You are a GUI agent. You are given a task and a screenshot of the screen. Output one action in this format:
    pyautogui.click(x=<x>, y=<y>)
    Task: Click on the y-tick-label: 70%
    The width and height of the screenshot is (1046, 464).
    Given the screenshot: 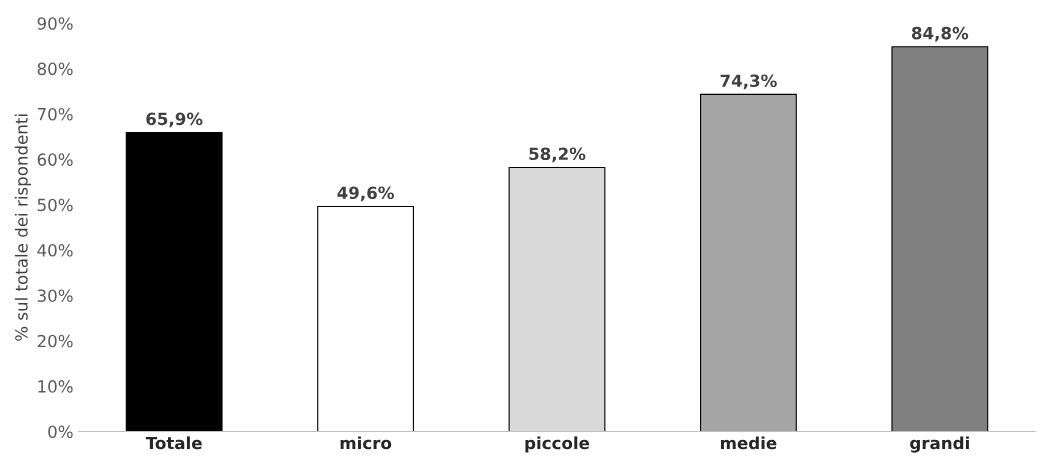 What is the action you would take?
    pyautogui.click(x=55, y=114)
    